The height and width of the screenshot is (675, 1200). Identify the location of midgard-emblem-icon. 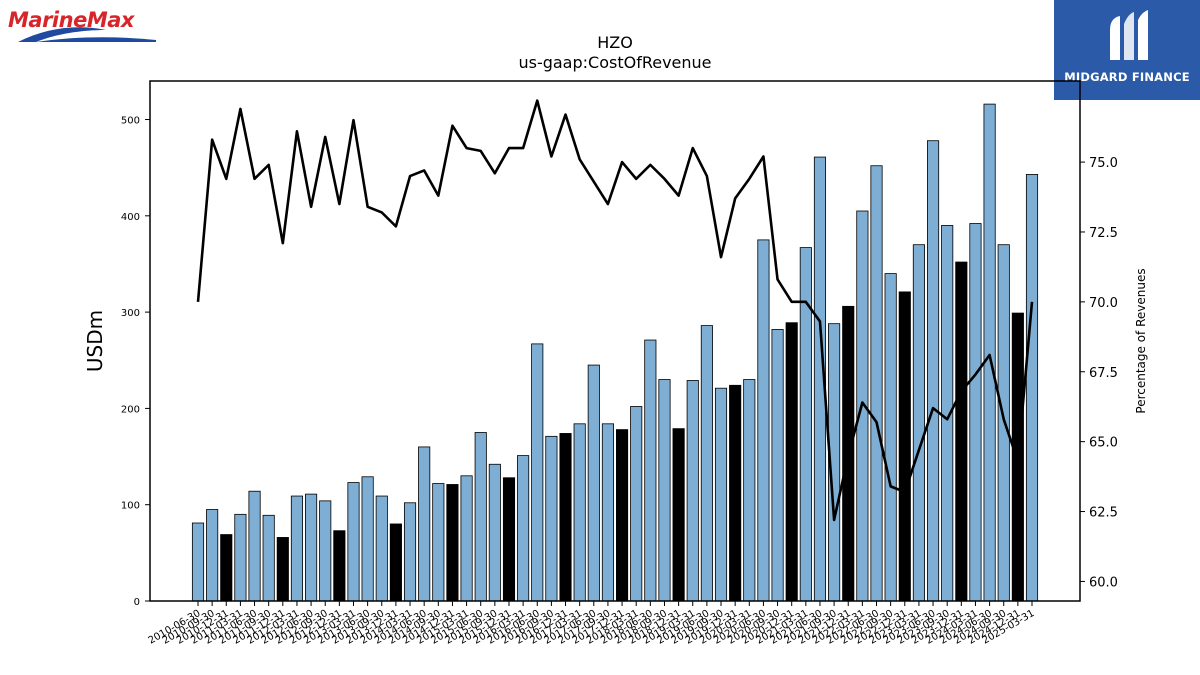
(1129, 35).